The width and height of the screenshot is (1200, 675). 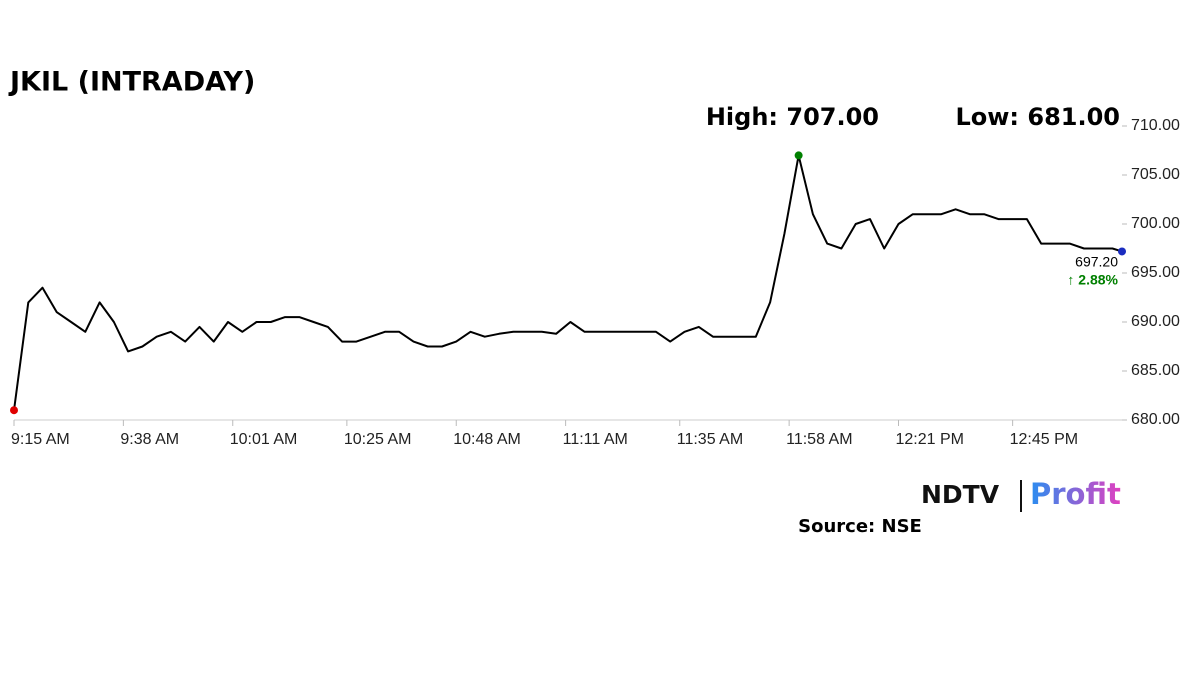 I want to click on last-dot, so click(x=1122, y=251).